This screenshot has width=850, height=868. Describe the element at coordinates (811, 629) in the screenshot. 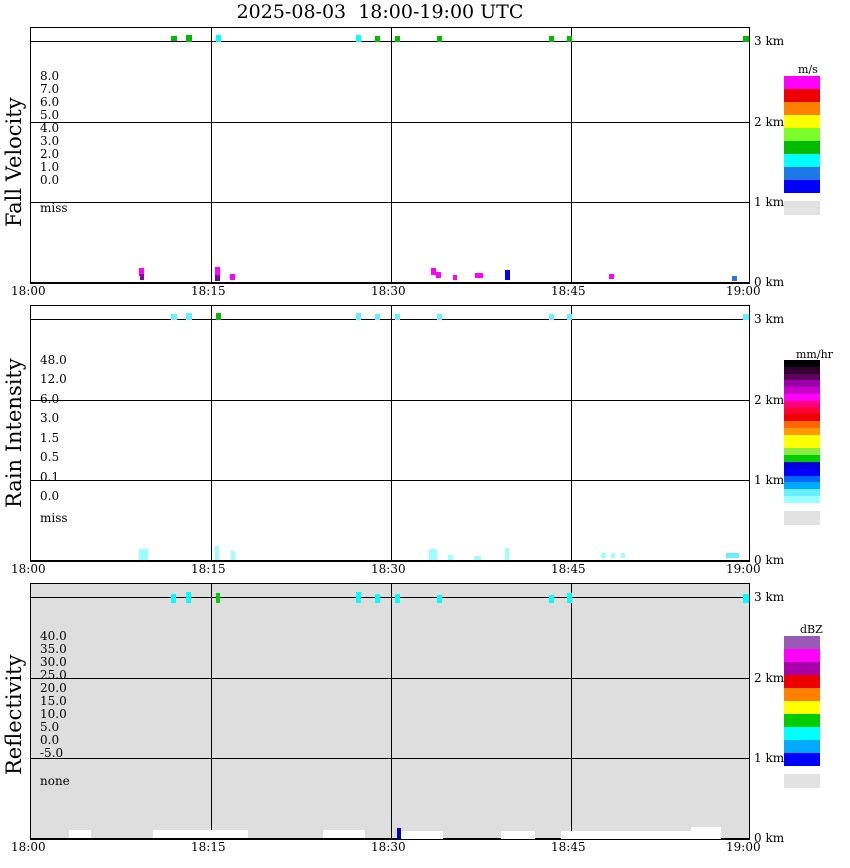

I see `colorbar-2-unit: dBZ` at that location.